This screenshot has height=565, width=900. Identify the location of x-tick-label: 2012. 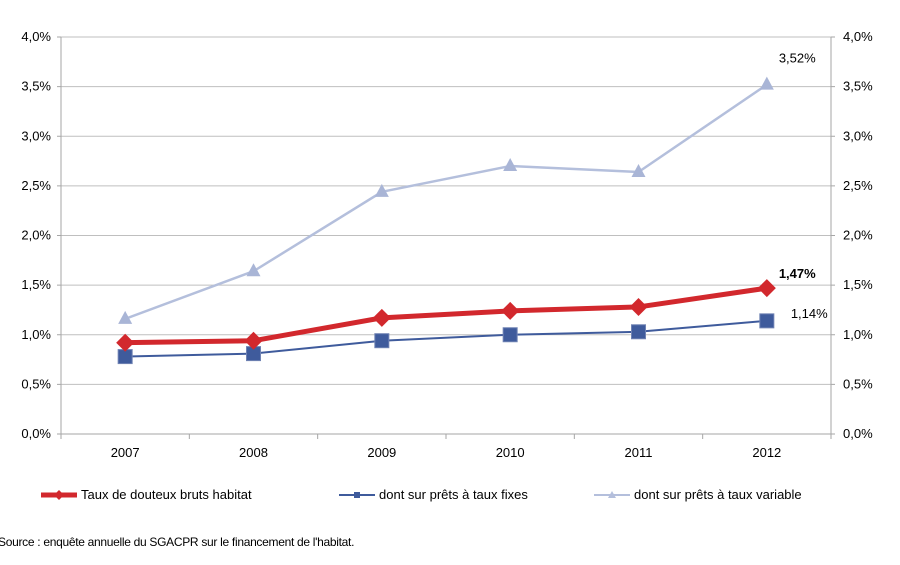
(766, 452).